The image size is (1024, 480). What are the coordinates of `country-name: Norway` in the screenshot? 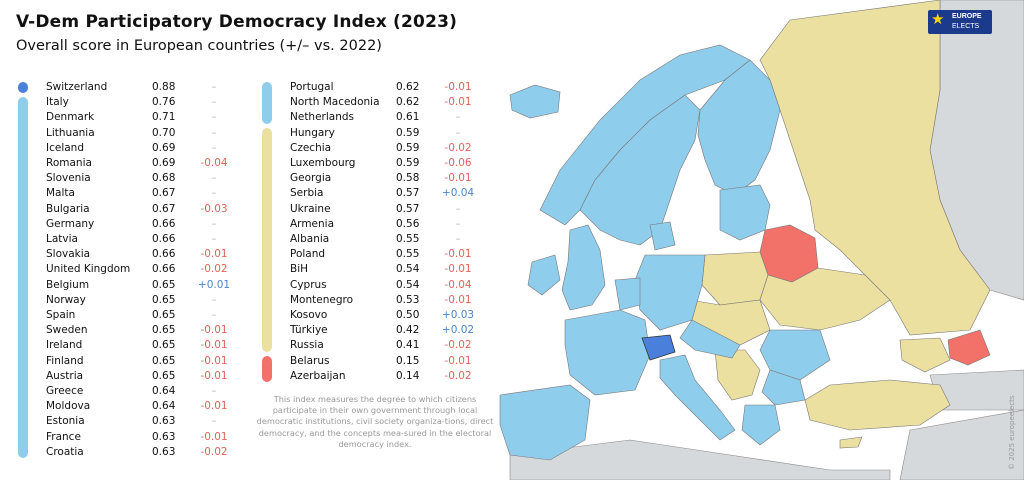 It's located at (66, 299).